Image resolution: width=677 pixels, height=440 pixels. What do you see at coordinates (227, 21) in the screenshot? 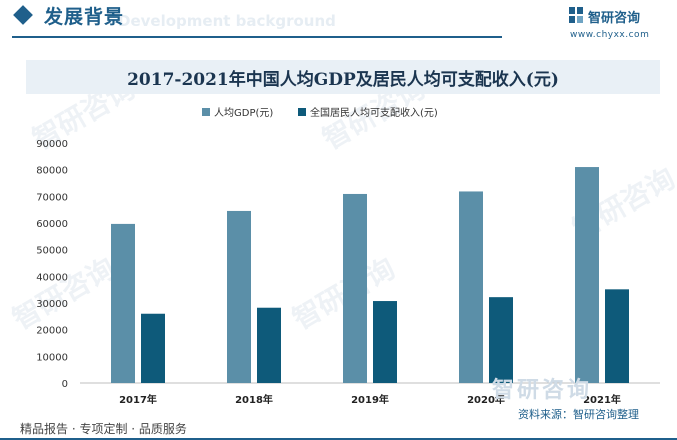
I see `section-subtitle: Development background` at bounding box center [227, 21].